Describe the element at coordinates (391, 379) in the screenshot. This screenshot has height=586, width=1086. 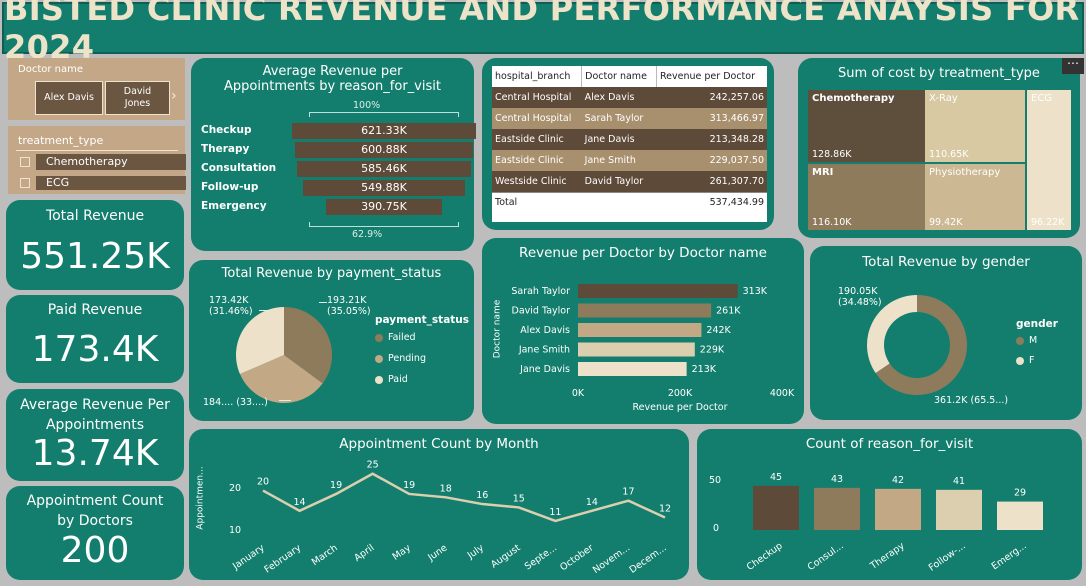
I see `legend-item-paid: Paid` at that location.